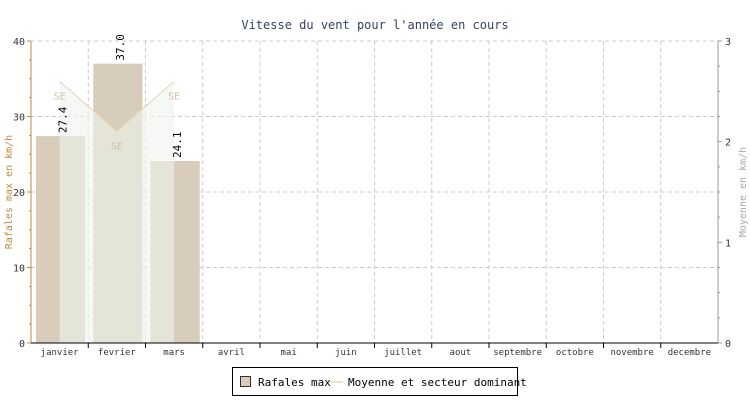 This screenshot has height=400, width=750. I want to click on x-tick-label: novembre, so click(631, 353).